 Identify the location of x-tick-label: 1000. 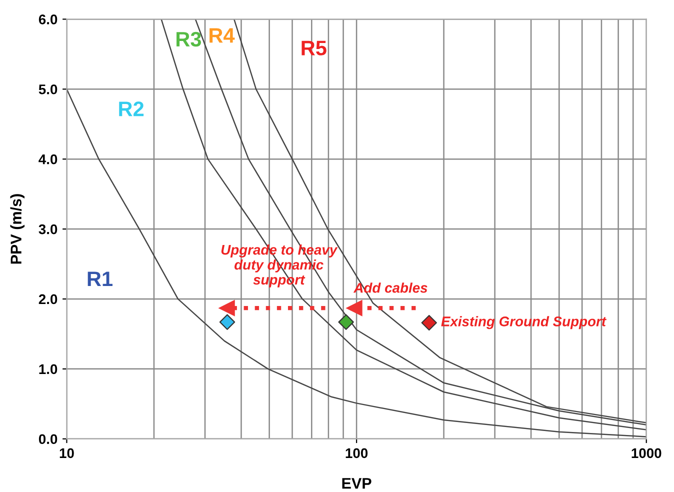
(647, 453).